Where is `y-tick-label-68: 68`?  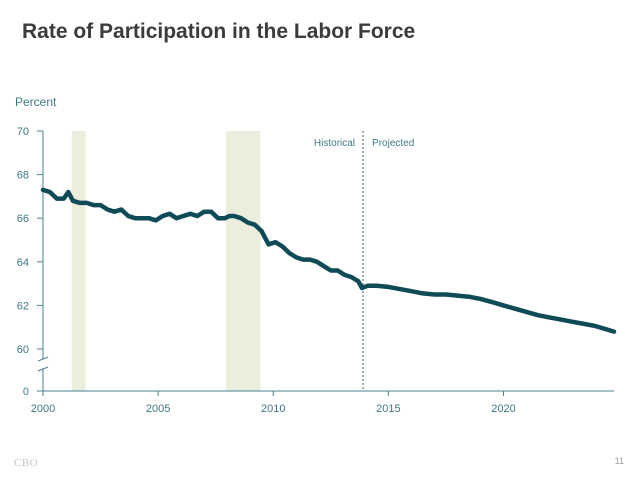 y-tick-label-68: 68 is located at coordinates (23, 176).